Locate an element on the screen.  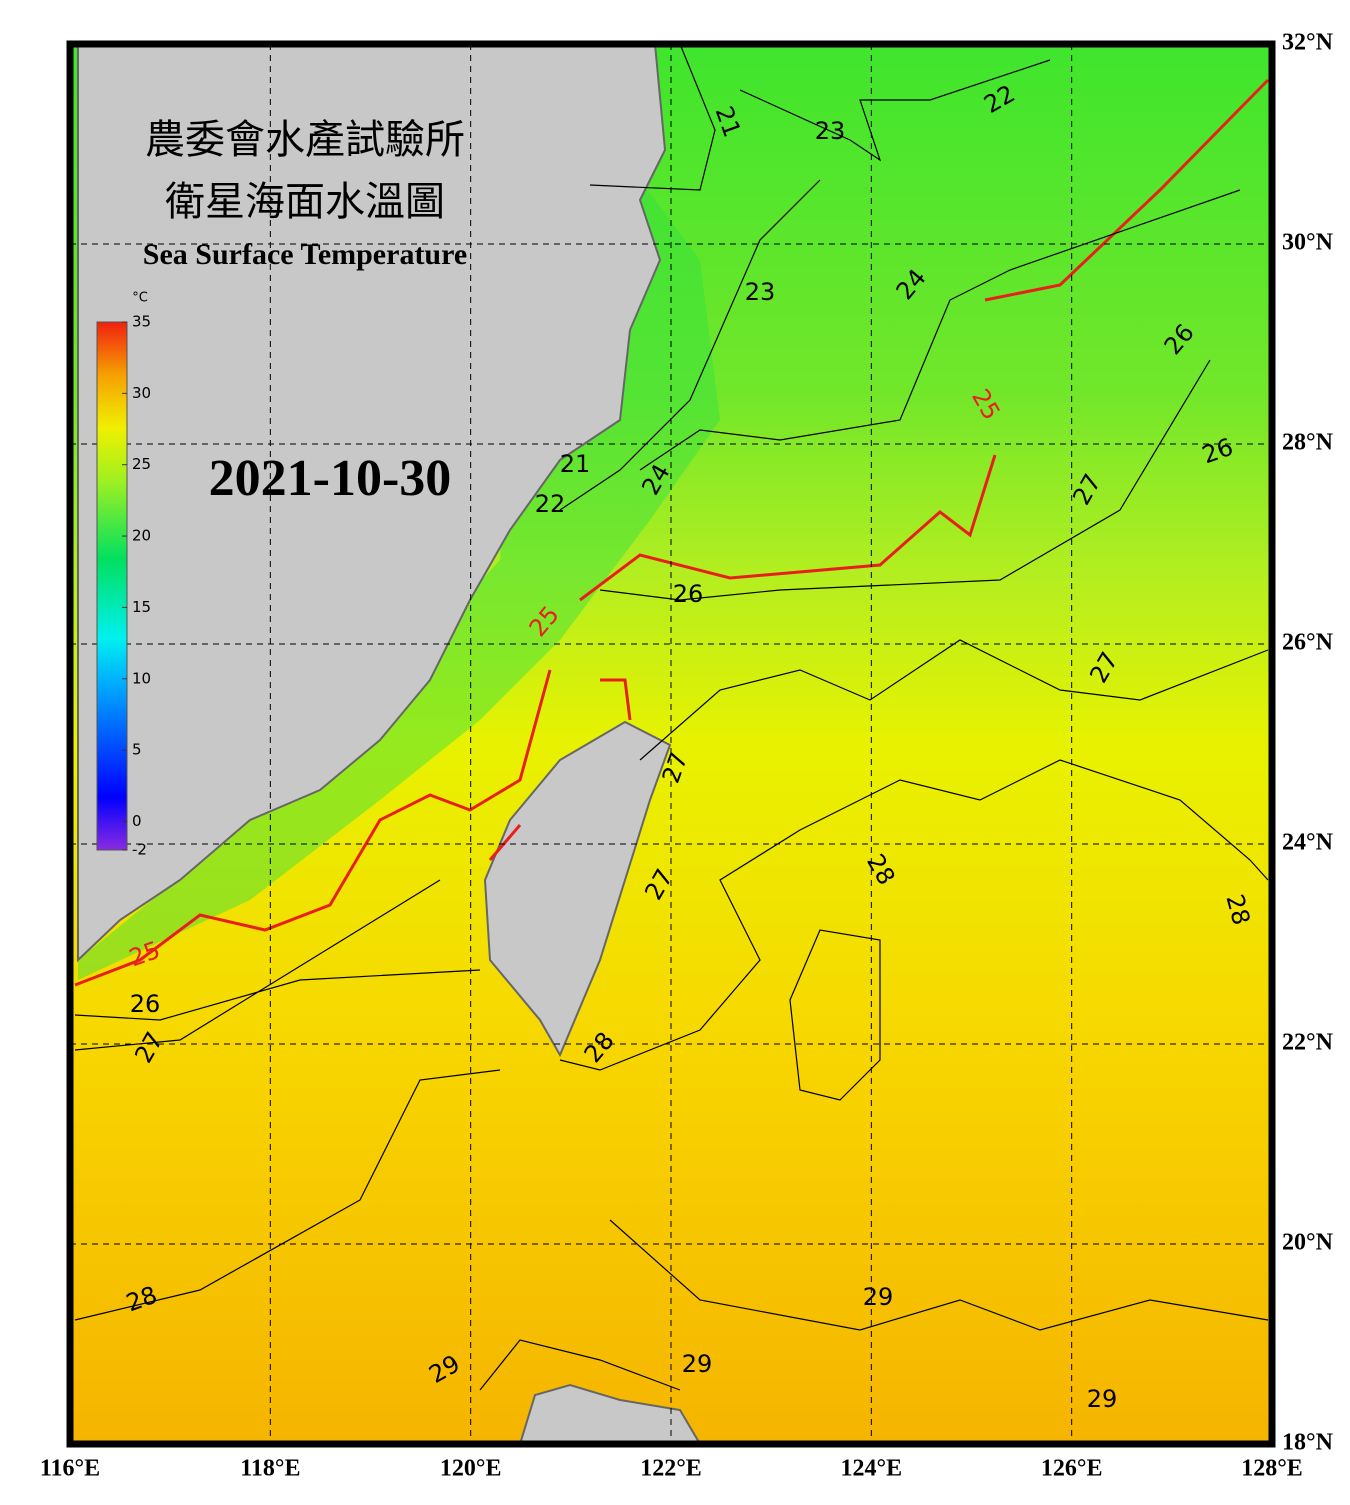
colorbar-tick-label: 25 is located at coordinates (141, 464).